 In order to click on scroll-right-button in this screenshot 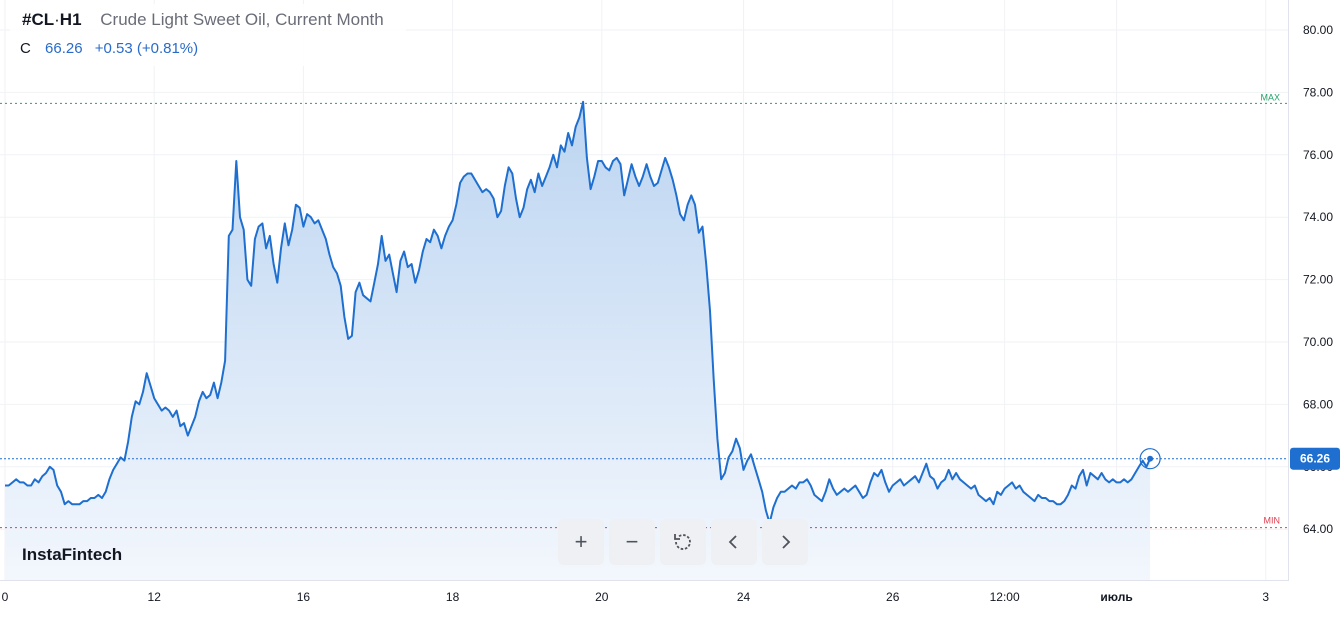, I will do `click(785, 542)`.